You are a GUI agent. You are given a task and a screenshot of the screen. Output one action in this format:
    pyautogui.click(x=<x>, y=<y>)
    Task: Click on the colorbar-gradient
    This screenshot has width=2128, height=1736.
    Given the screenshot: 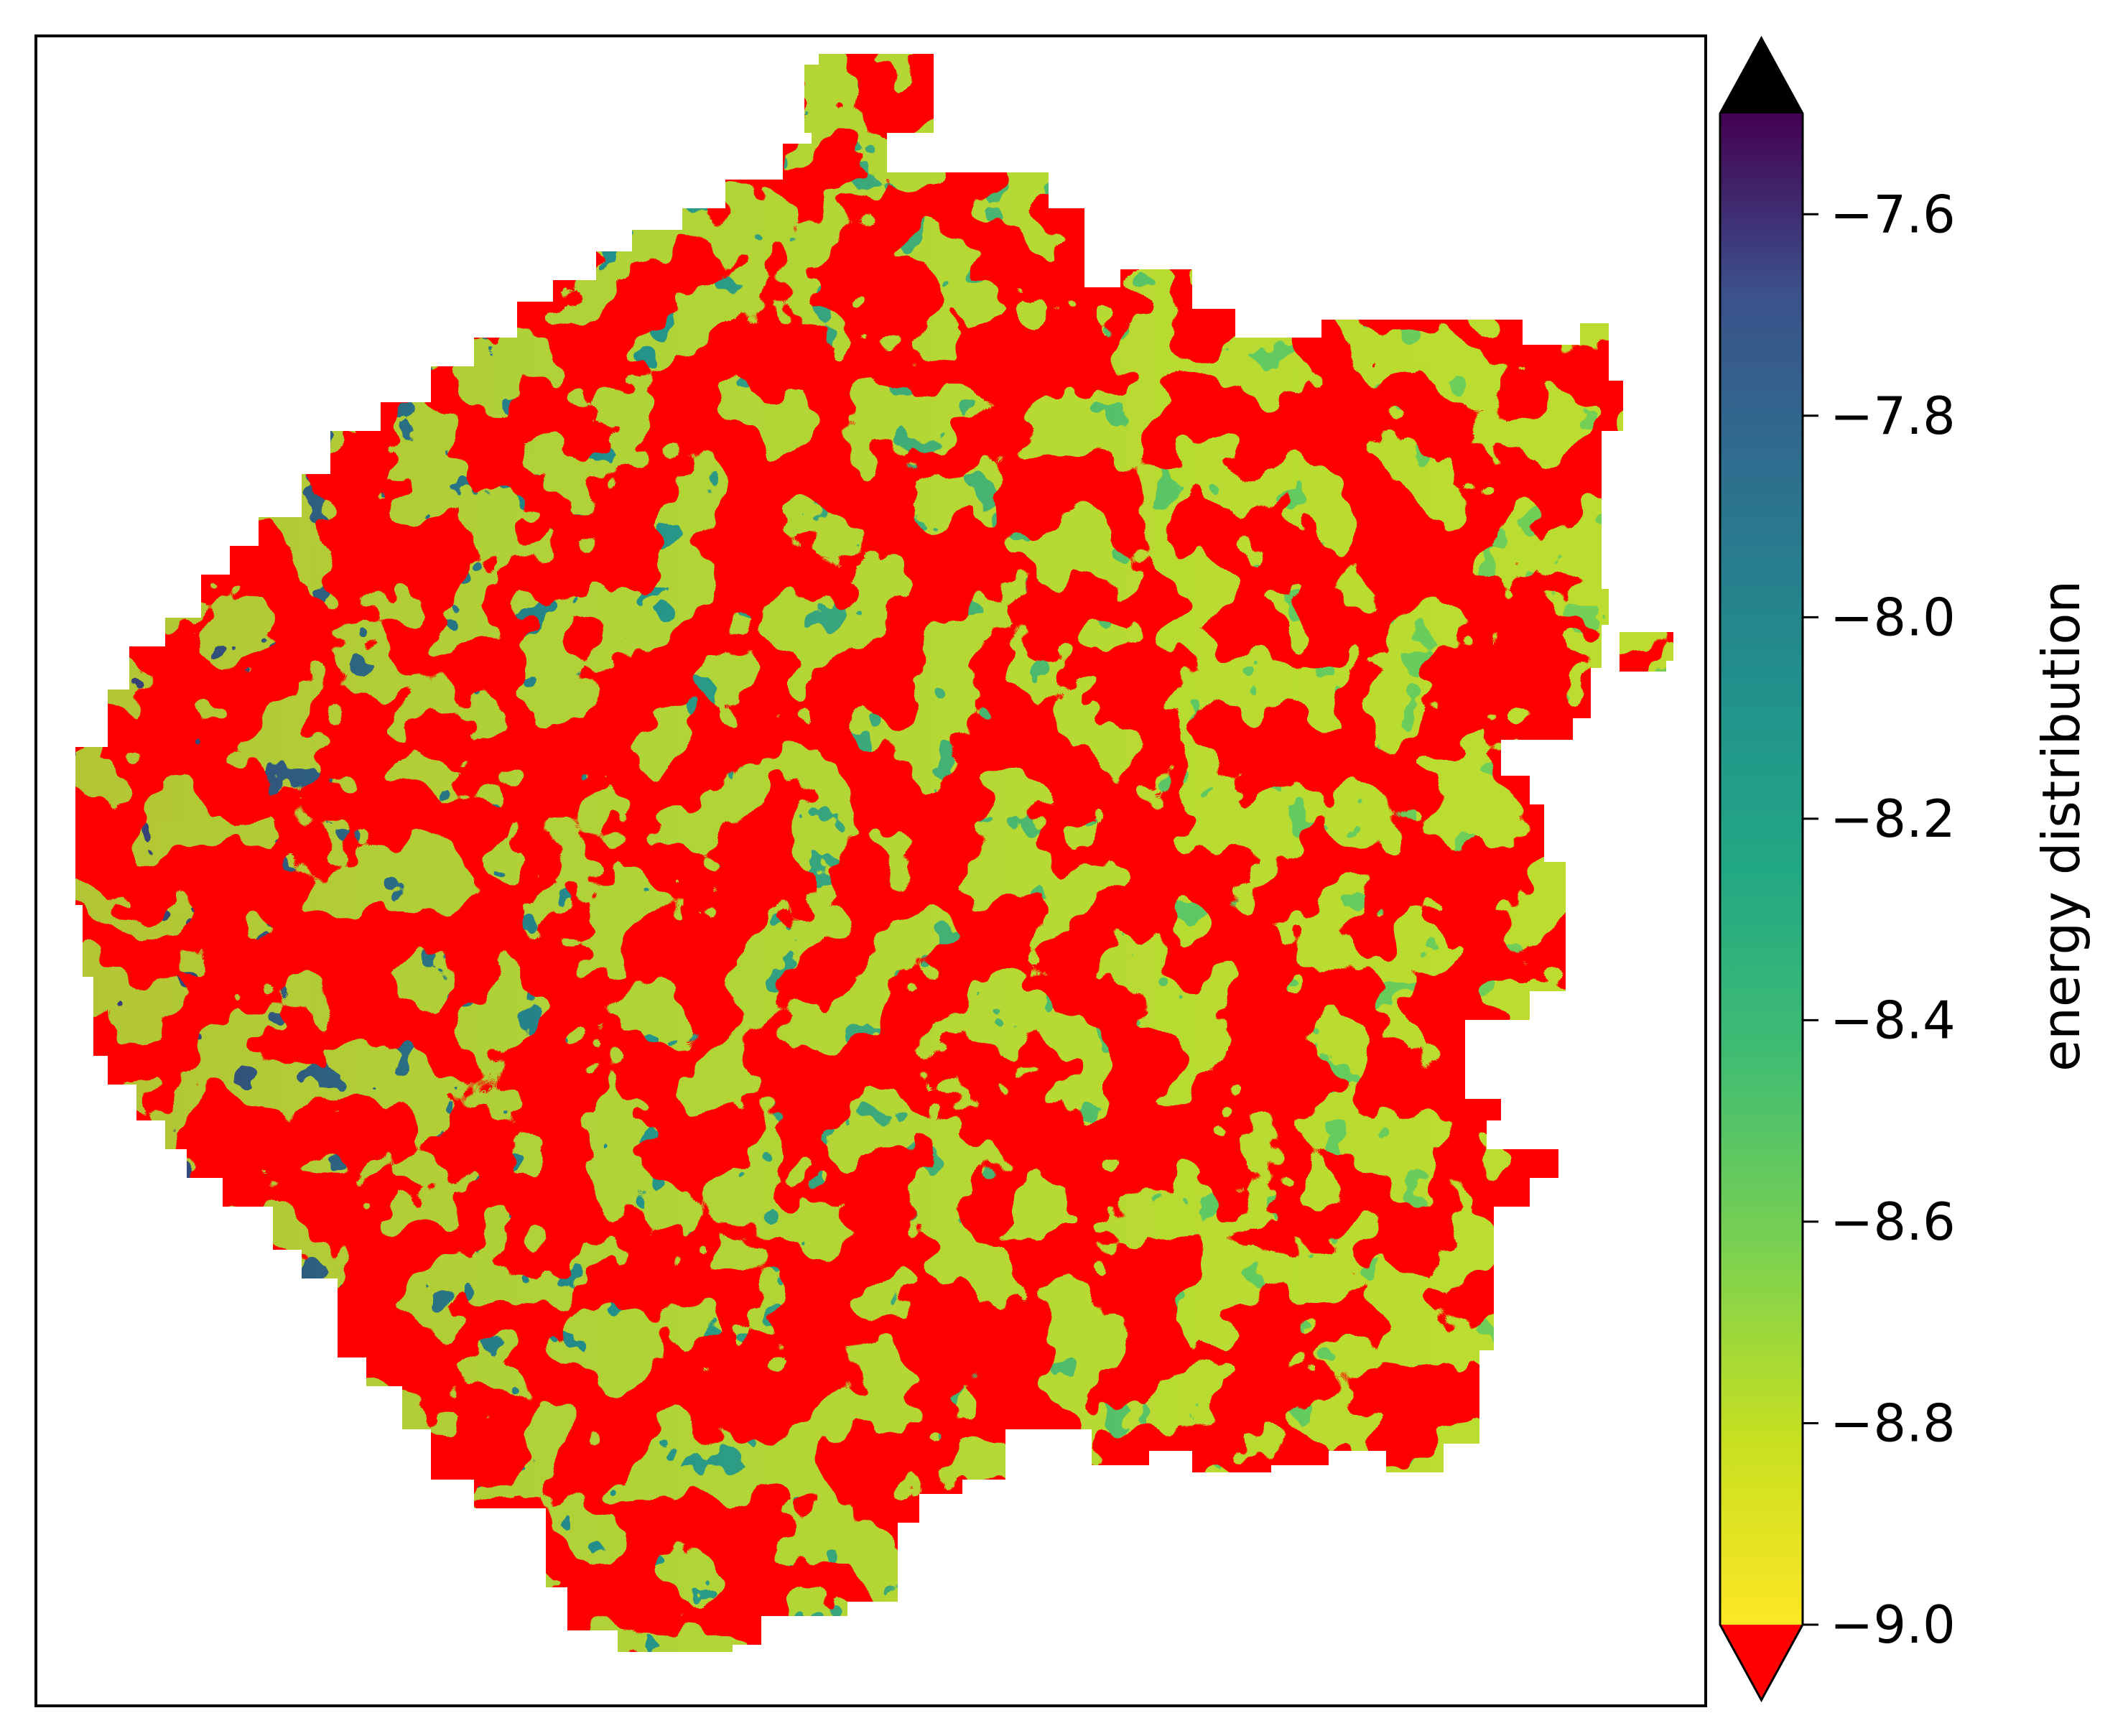 What is the action you would take?
    pyautogui.click(x=1761, y=869)
    